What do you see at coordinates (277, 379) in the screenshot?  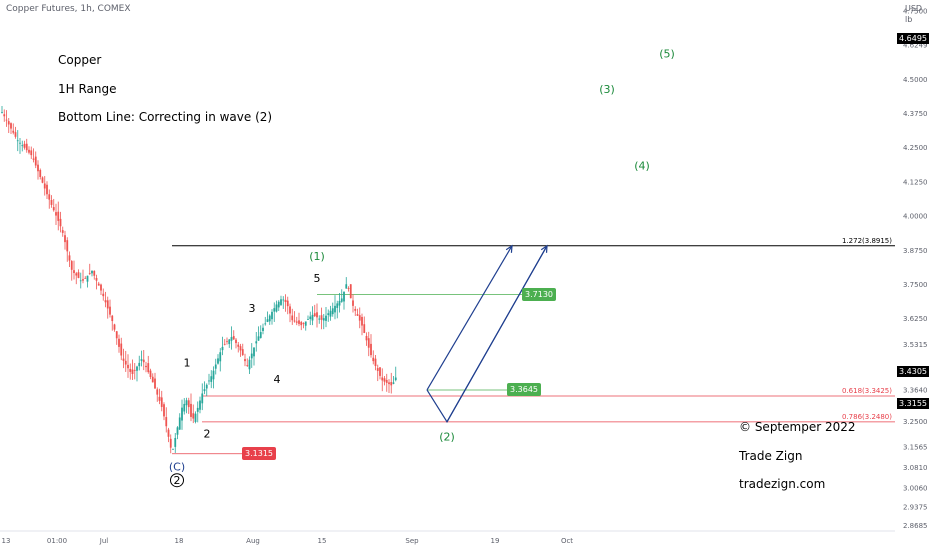 I see `wave-label: 4` at bounding box center [277, 379].